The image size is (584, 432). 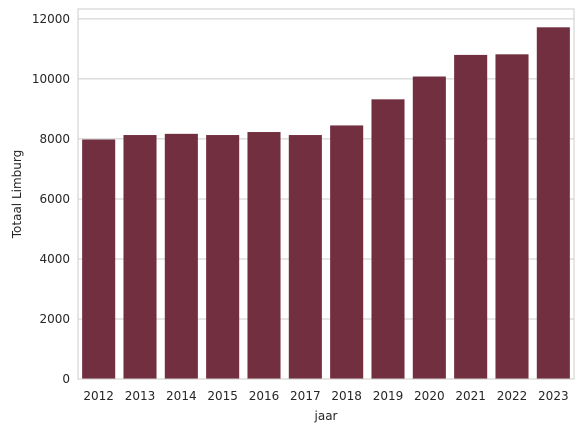 I want to click on x-tick-label: 2014, so click(x=181, y=396).